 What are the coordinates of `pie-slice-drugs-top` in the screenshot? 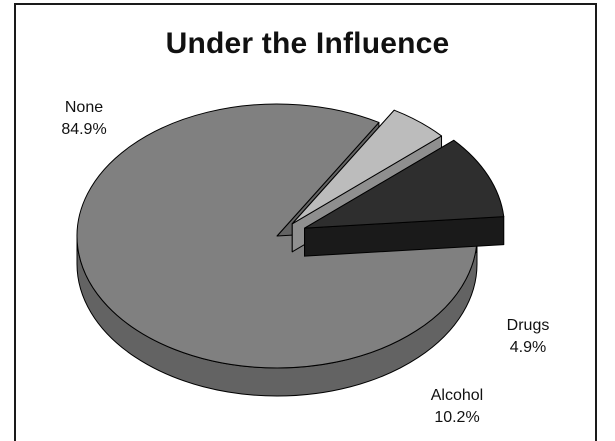 It's located at (367, 167).